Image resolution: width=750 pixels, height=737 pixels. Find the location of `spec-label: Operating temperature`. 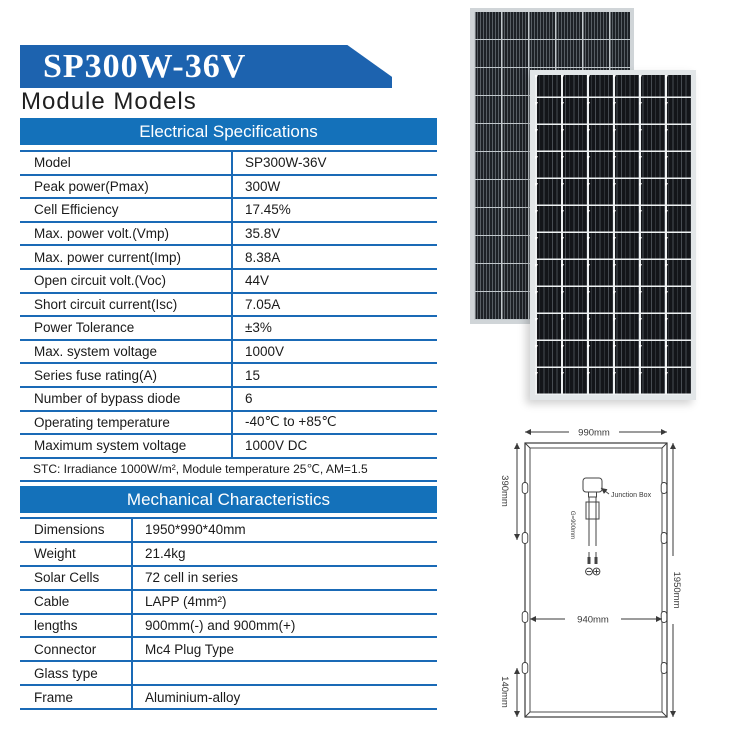

spec-label: Operating temperature is located at coordinates (126, 422).